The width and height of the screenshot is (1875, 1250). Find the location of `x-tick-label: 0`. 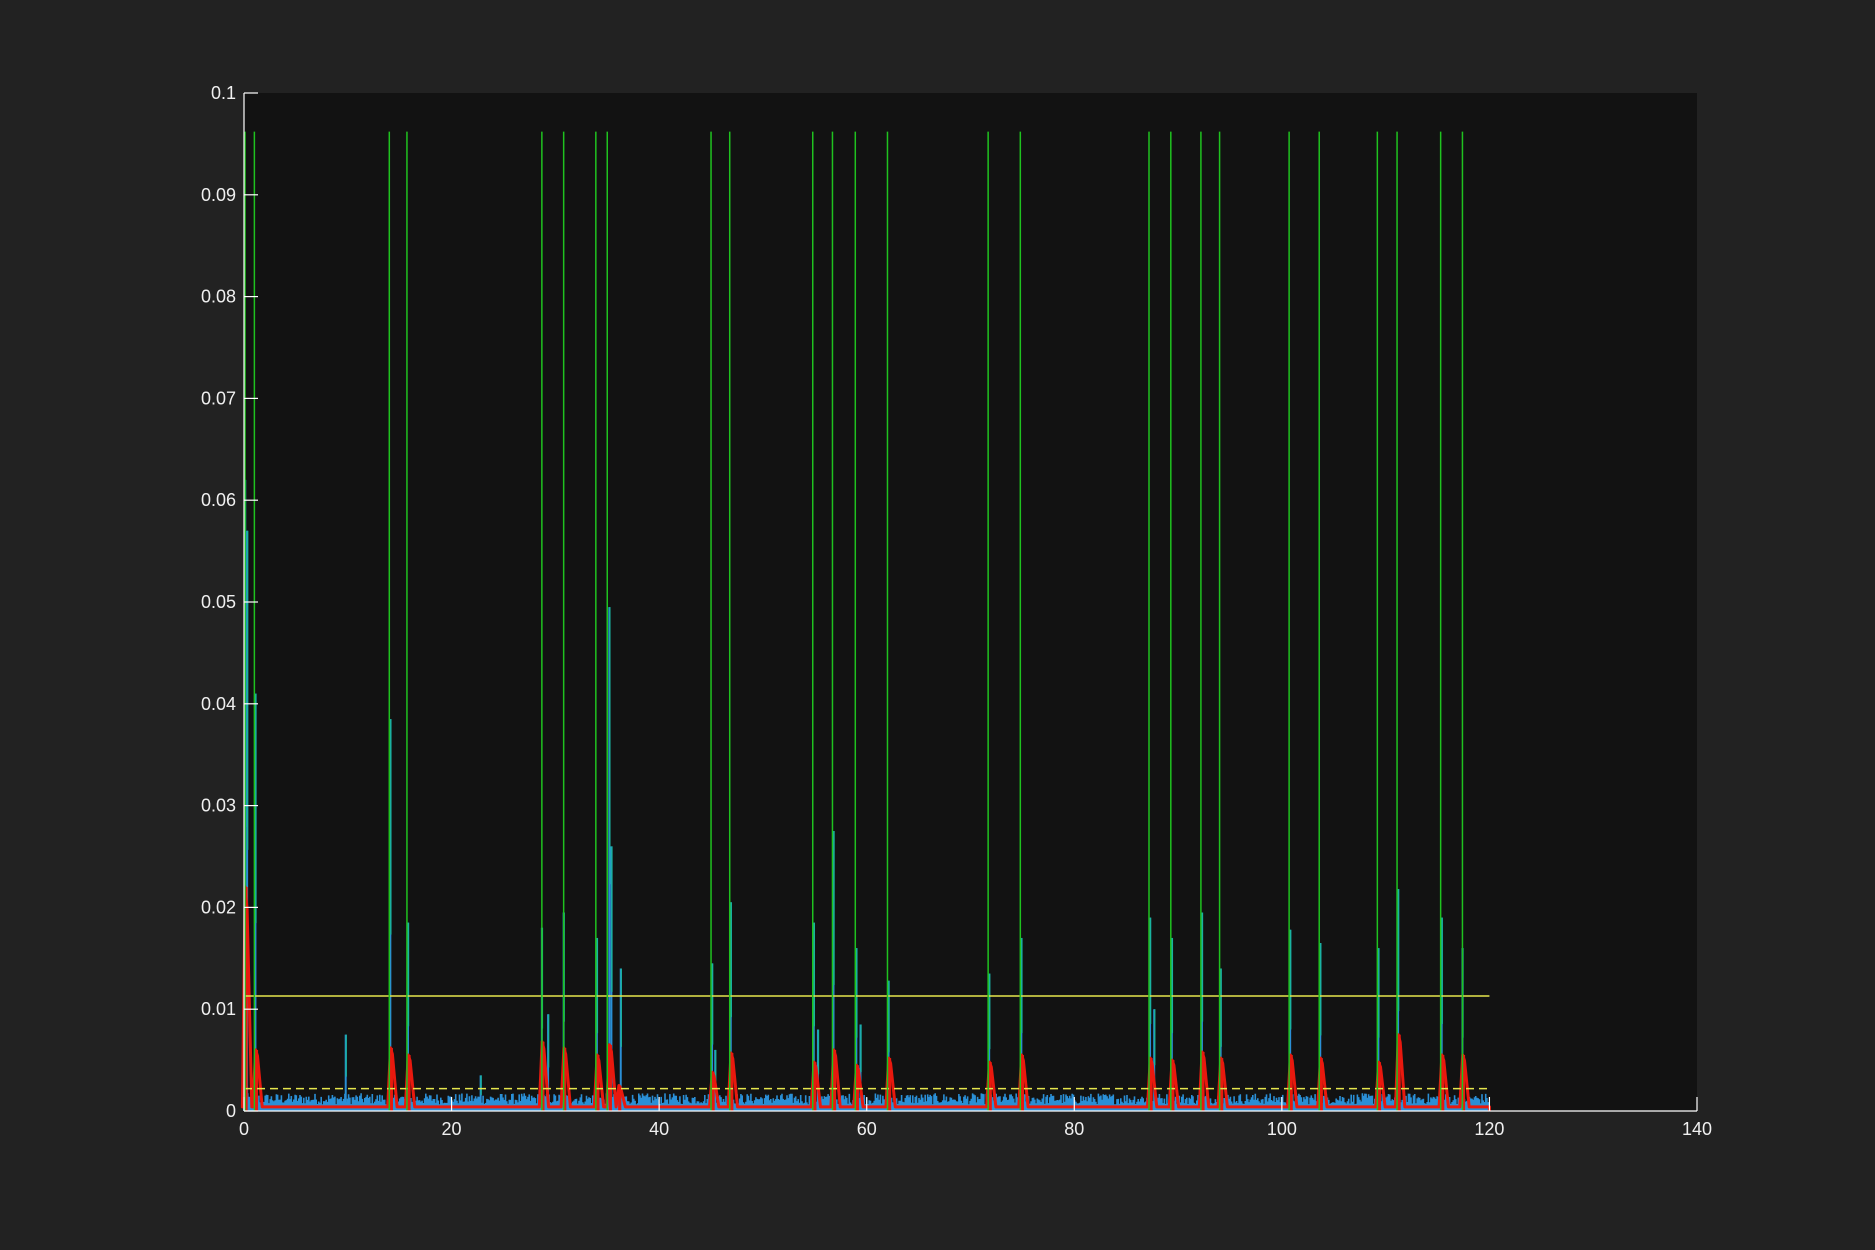

x-tick-label: 0 is located at coordinates (244, 1129).